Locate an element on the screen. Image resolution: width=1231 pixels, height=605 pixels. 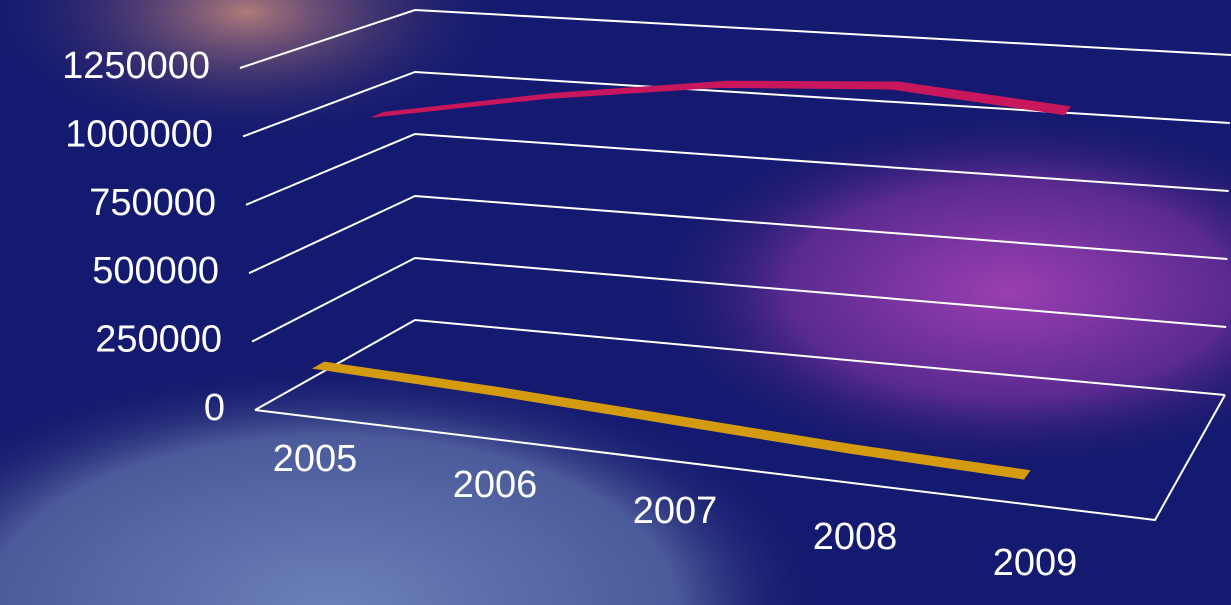
y-tick-label: 750000 is located at coordinates (152, 203).